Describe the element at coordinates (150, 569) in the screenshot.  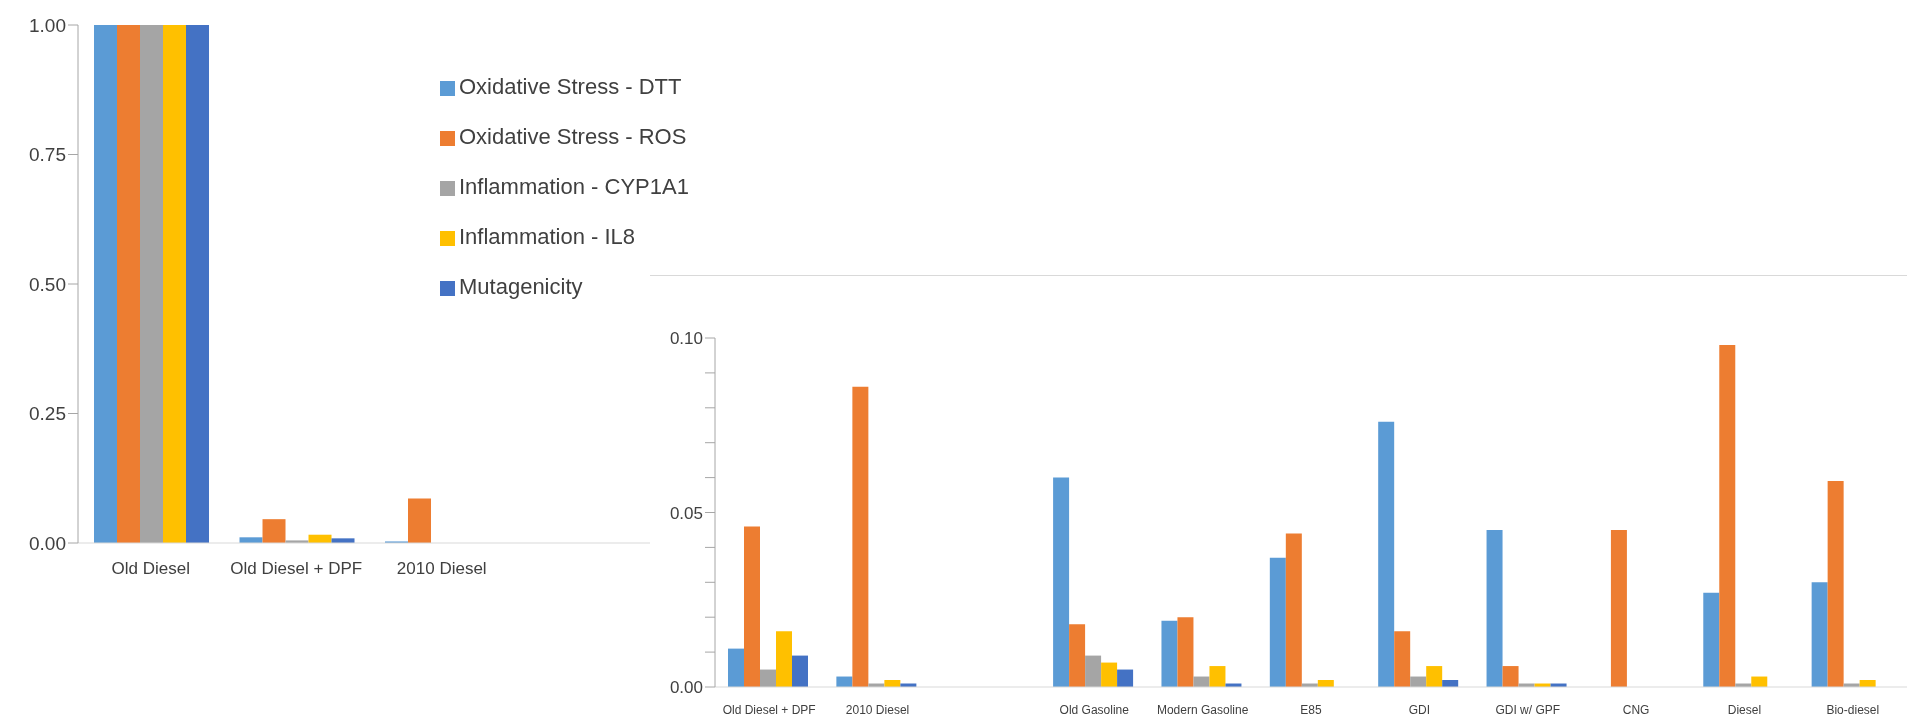
I see `x-tick-label: Old Diesel` at that location.